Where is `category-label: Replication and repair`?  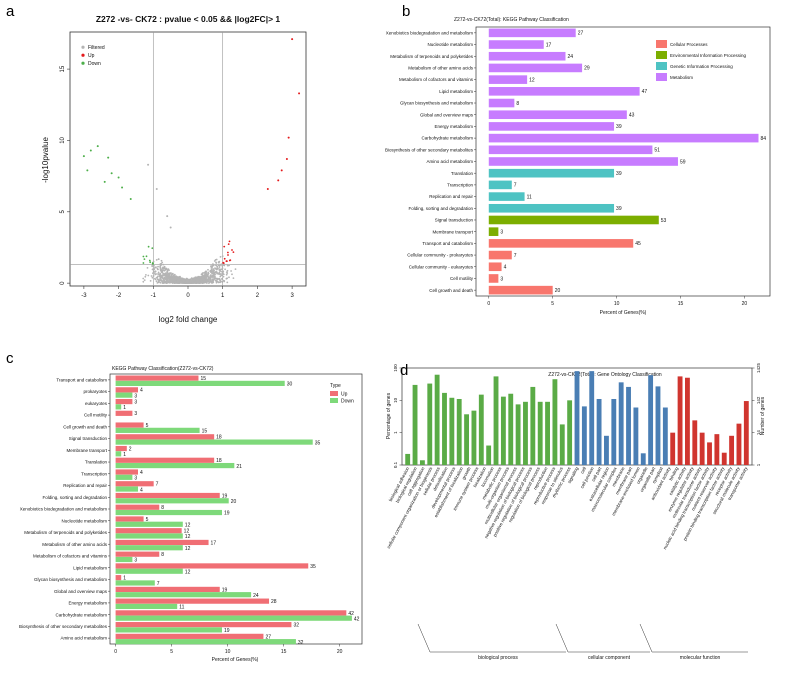
category-label: Replication and repair is located at coordinates (85, 485).